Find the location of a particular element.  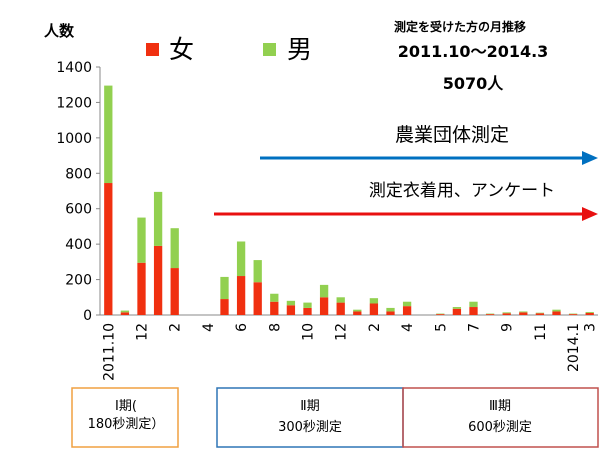

x-tick-label: 3 is located at coordinates (591, 327).